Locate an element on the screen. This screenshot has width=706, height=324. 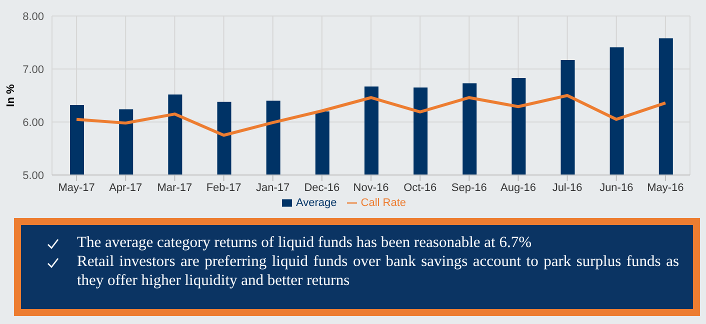
y-tick-label: 6.00 is located at coordinates (33, 122).